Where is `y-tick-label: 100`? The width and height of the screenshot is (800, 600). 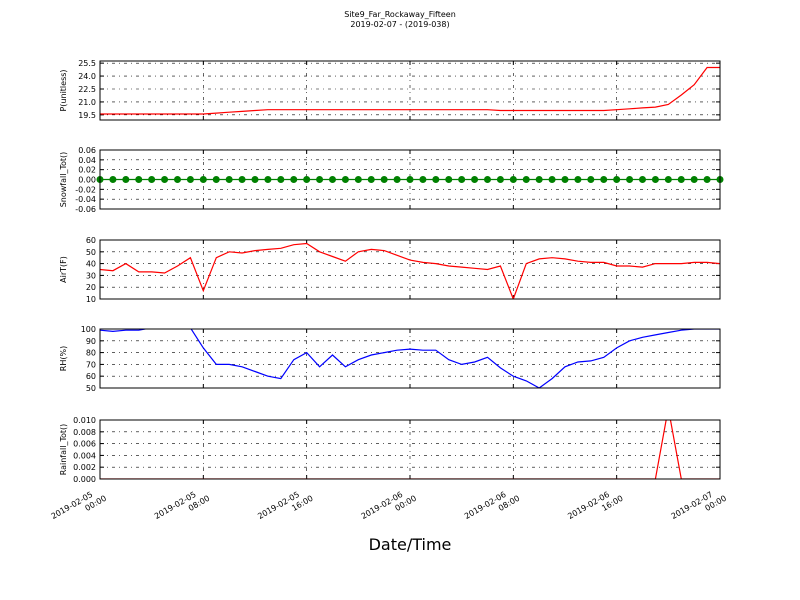 y-tick-label: 100 is located at coordinates (88, 329).